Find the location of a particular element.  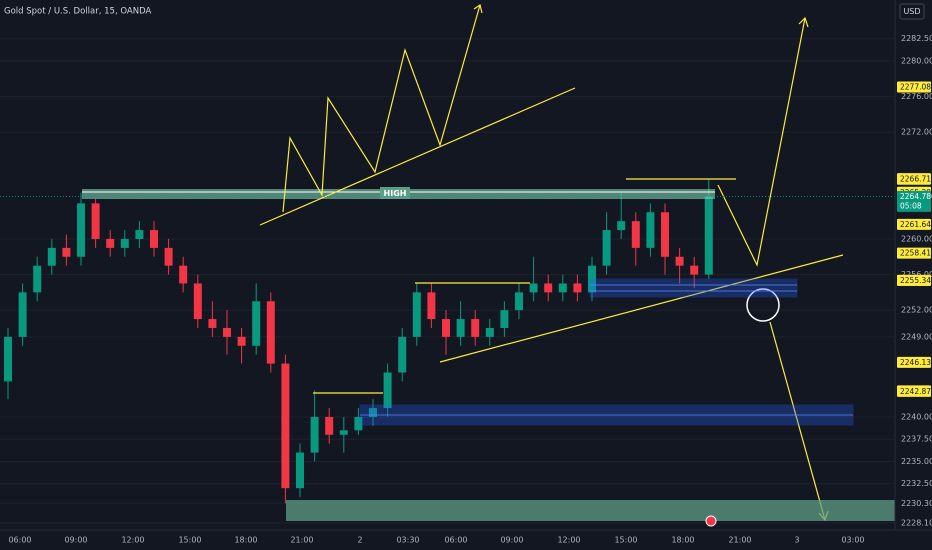

y-tick-label: 2260.000 is located at coordinates (916, 238).